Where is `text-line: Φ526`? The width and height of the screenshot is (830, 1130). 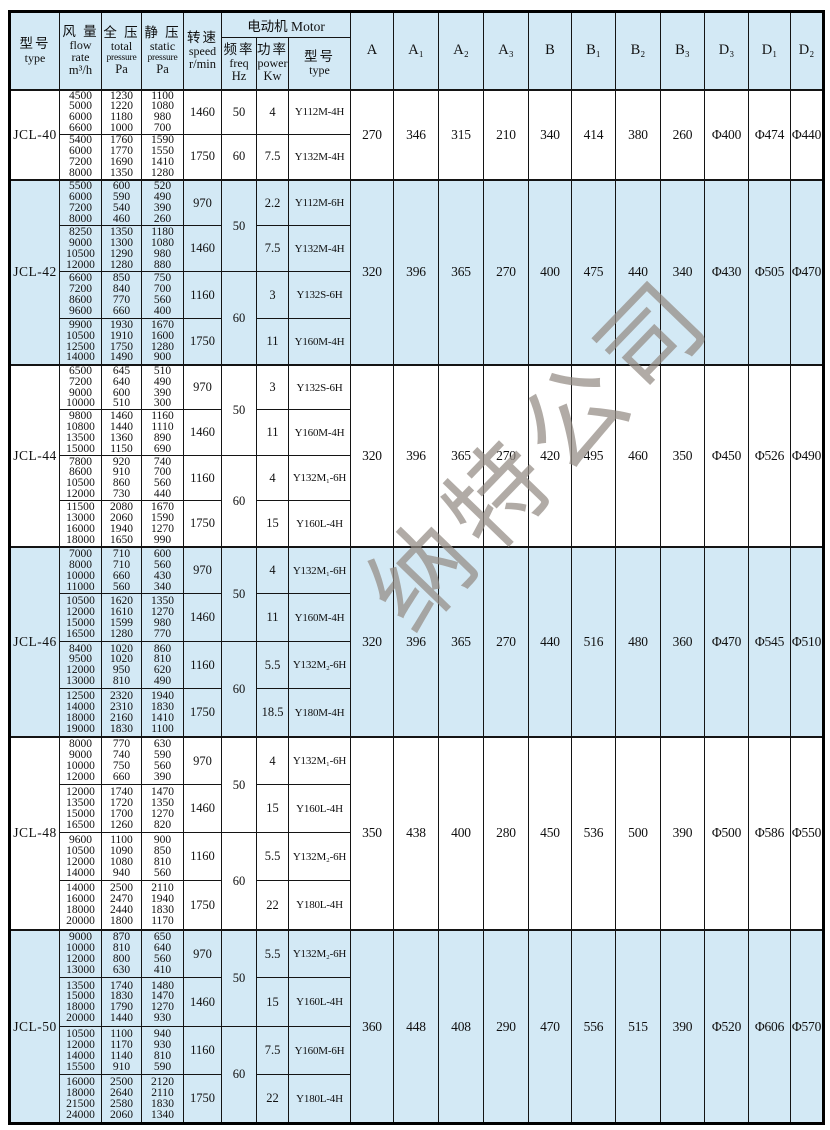
text-line: Φ526 is located at coordinates (769, 455).